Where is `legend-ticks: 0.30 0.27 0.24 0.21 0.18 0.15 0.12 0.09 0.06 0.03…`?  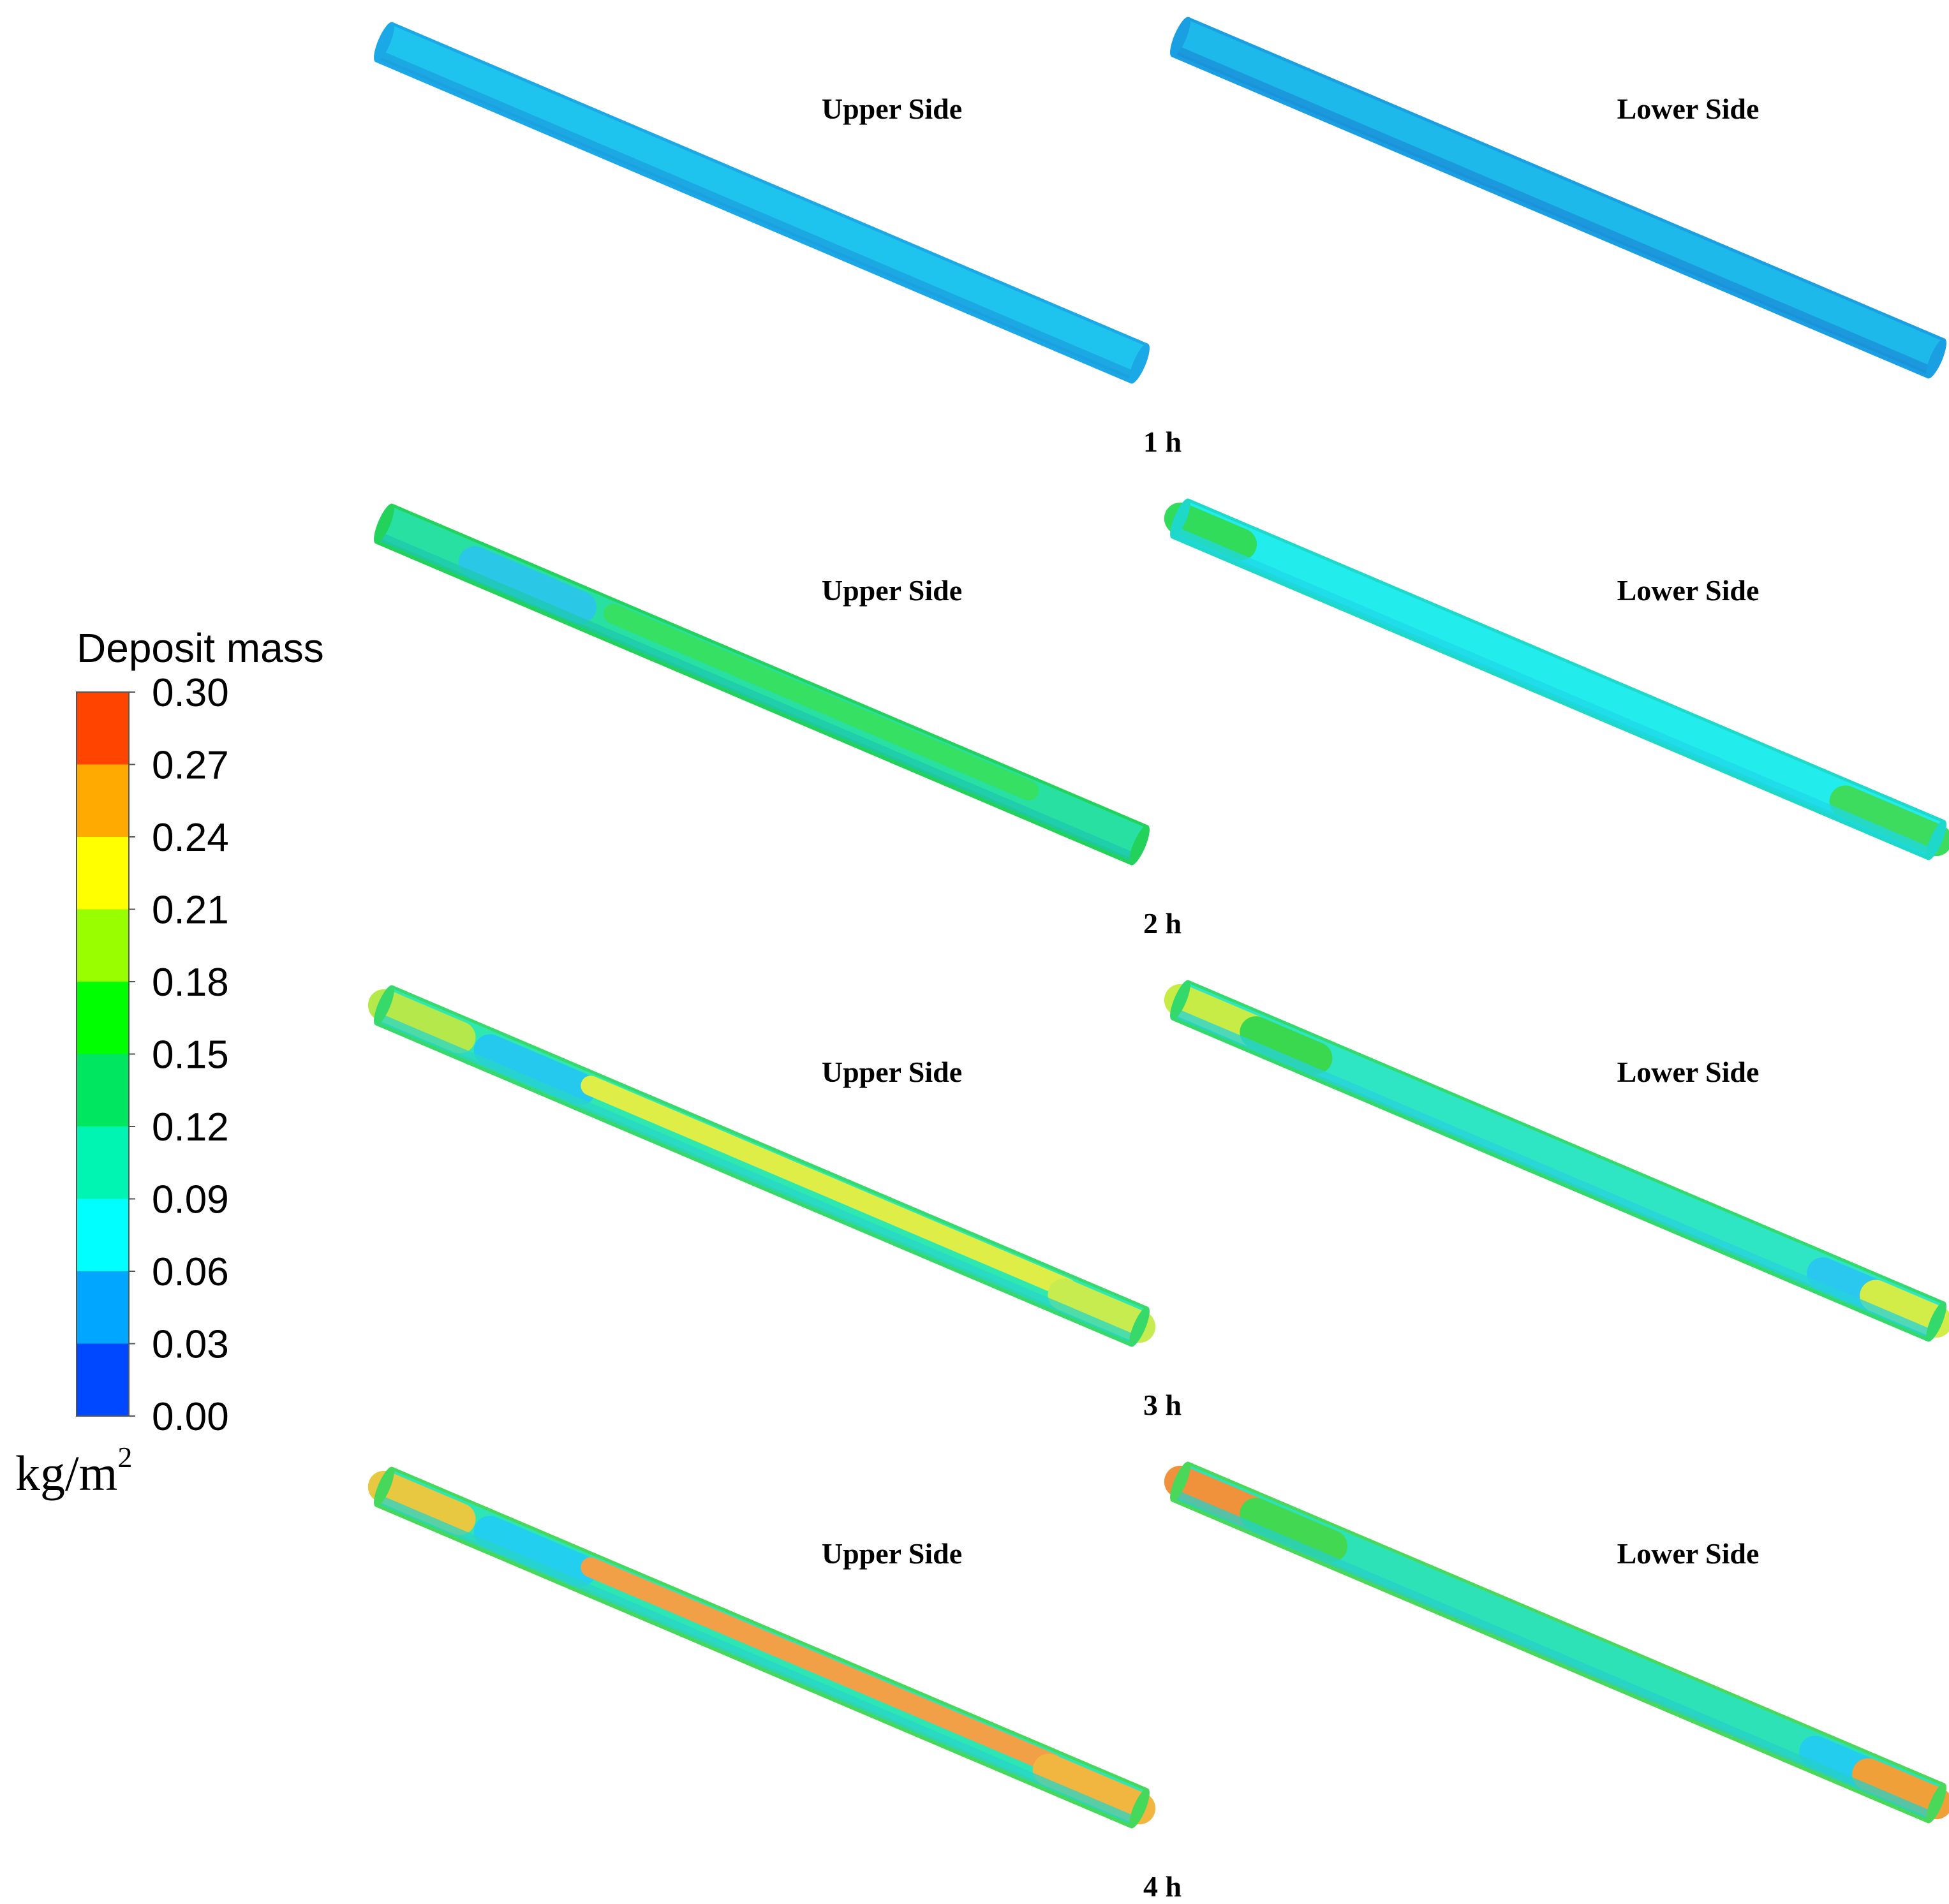
legend-ticks: 0.30 0.27 0.24 0.21 0.18 0.15 0.12 0.09 0.06 0.03… is located at coordinates (179, 1055).